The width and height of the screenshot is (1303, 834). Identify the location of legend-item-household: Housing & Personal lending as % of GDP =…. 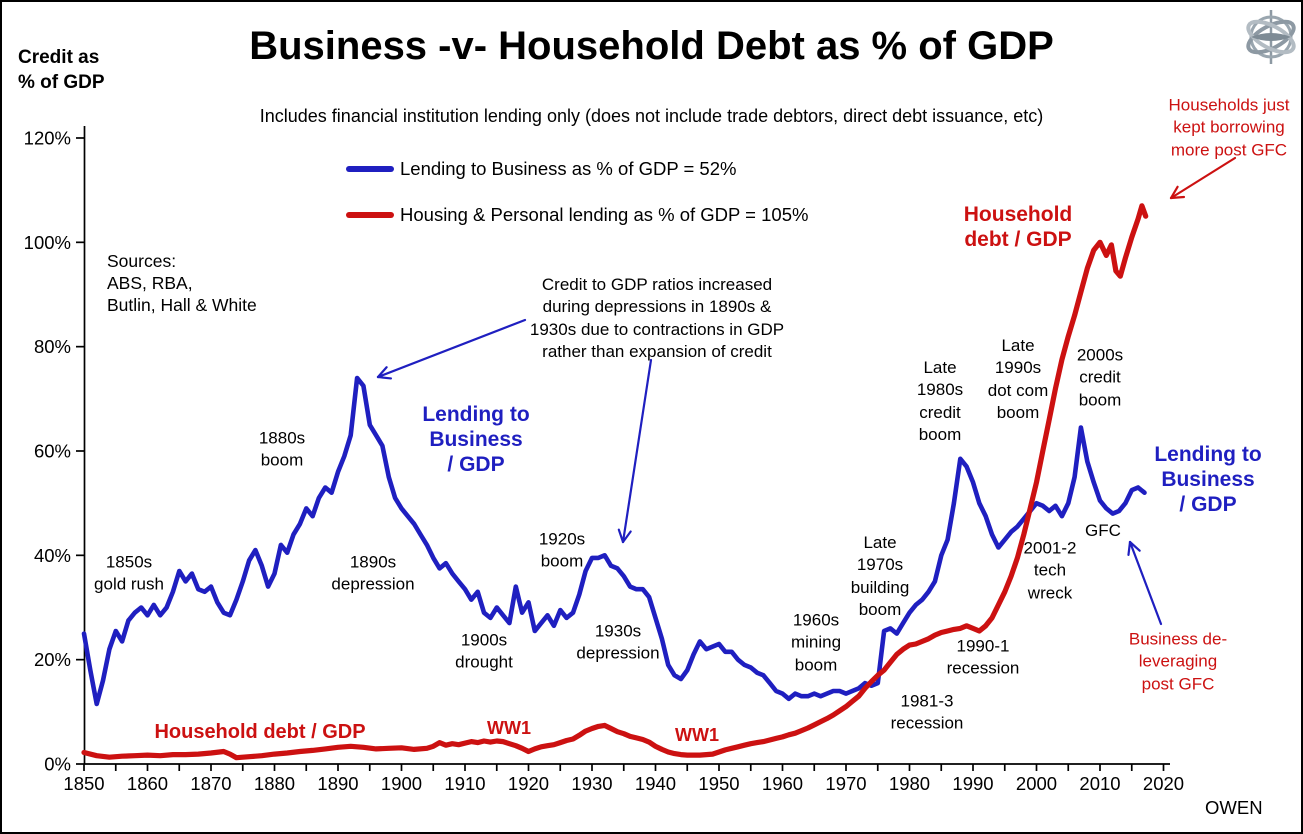
(577, 215).